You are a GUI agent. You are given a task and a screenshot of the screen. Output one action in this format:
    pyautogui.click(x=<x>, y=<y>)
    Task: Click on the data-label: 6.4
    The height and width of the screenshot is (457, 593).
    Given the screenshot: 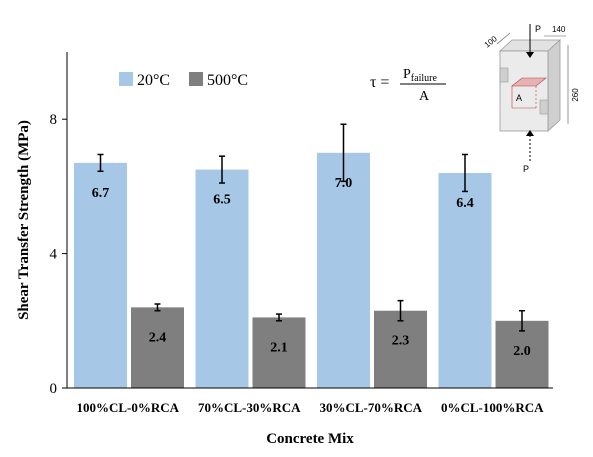 What is the action you would take?
    pyautogui.click(x=465, y=203)
    